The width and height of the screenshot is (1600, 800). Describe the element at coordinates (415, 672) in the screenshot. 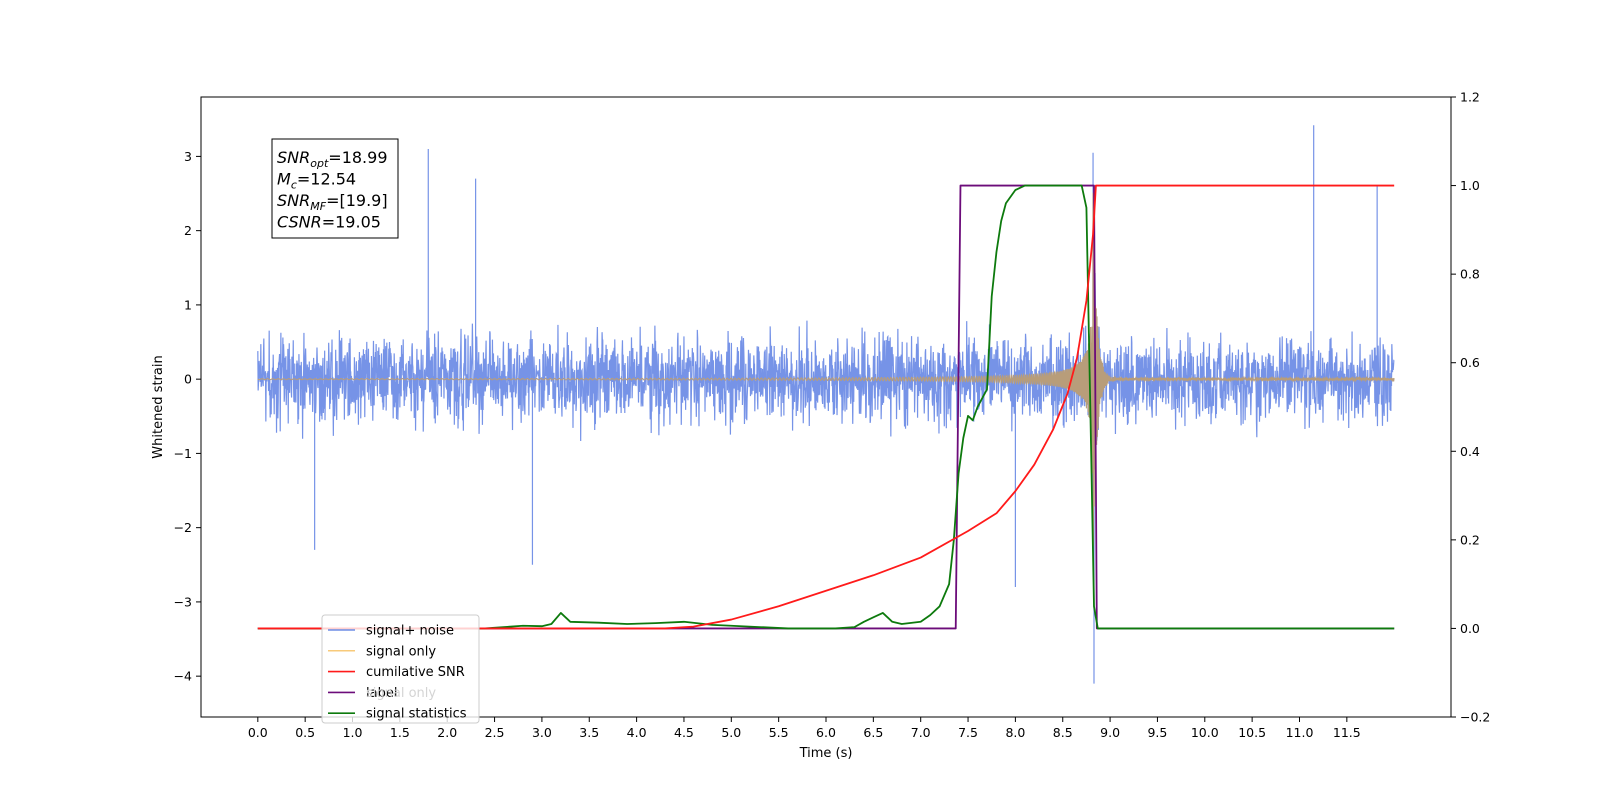

I see `legend-entry: cumilative SNR` at that location.